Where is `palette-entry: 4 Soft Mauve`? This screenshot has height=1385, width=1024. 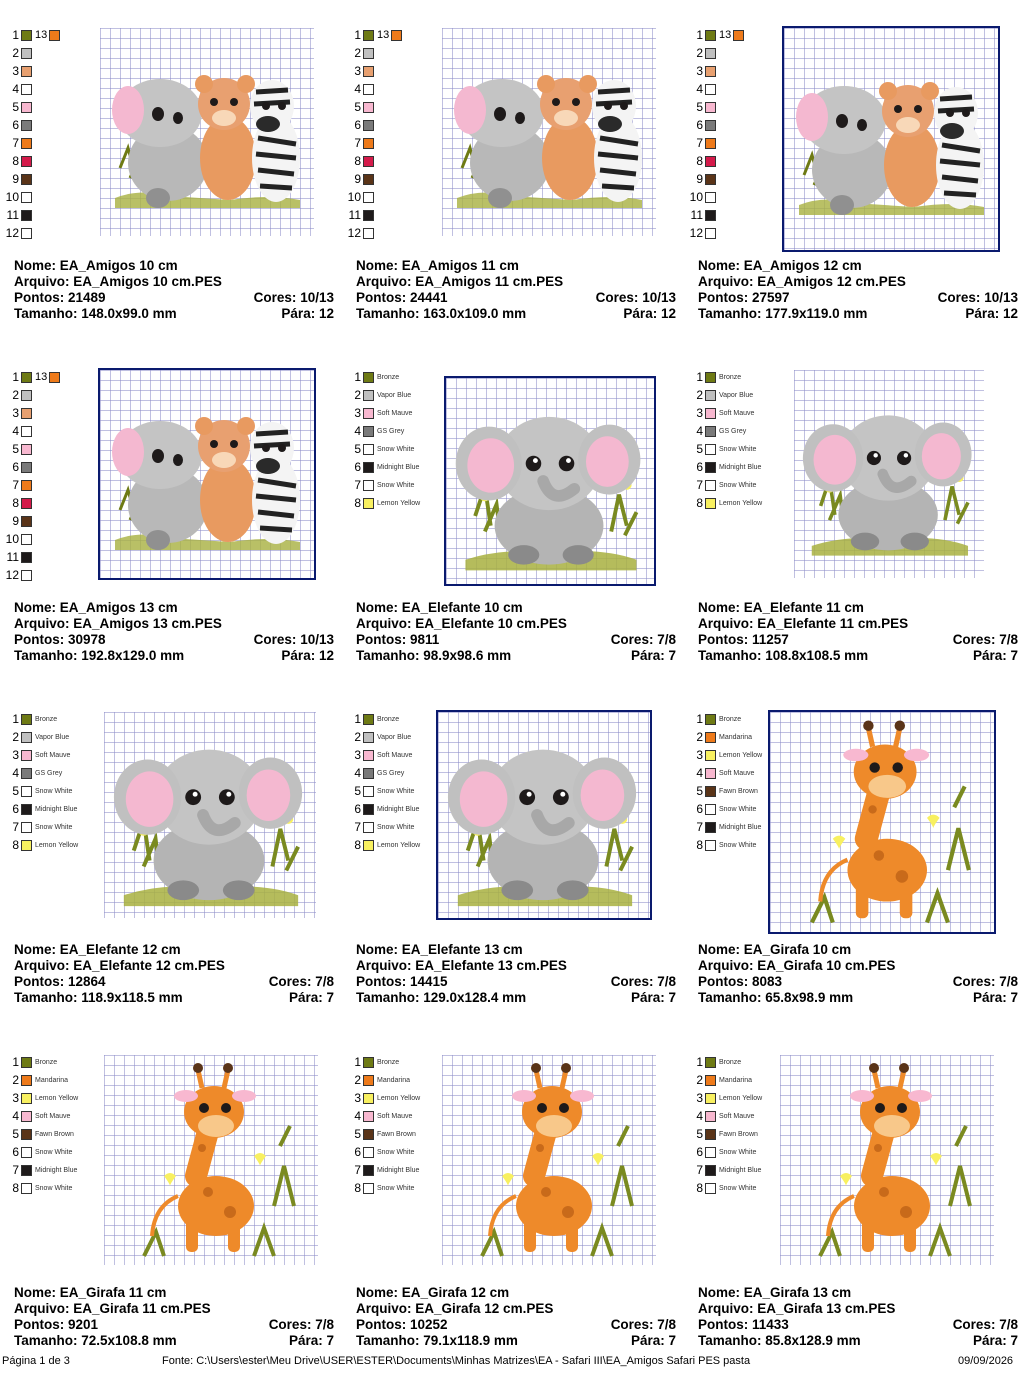
palette-entry: 4 Soft Mauve is located at coordinates (721, 1116).